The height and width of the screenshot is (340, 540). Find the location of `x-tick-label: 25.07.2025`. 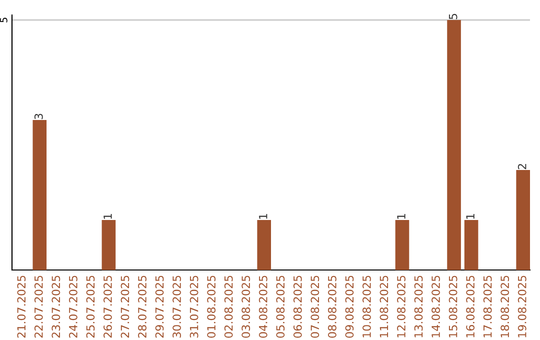

x-tick-label: 25.07.2025 is located at coordinates (90, 307).